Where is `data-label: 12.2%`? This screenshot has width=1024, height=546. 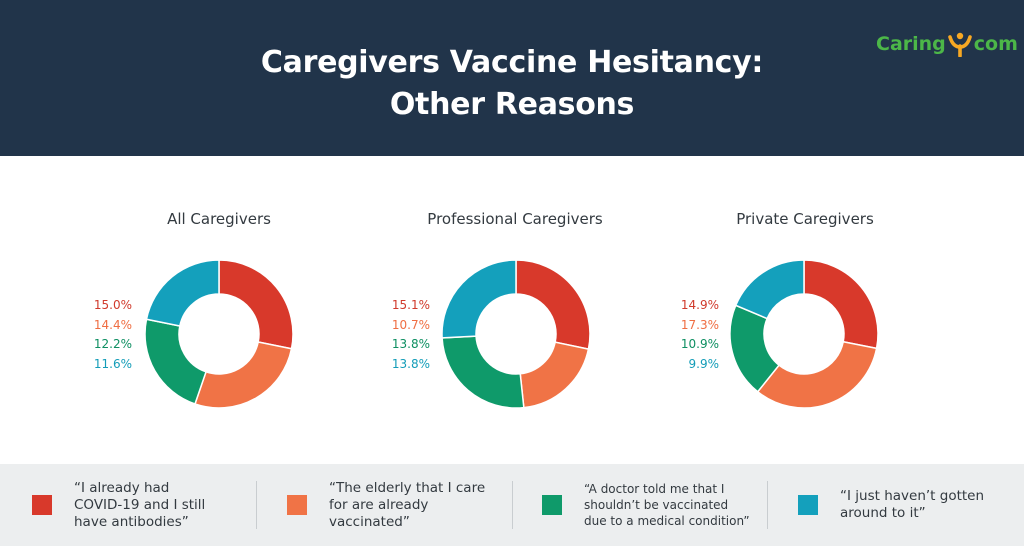 data-label: 12.2% is located at coordinates (112, 344).